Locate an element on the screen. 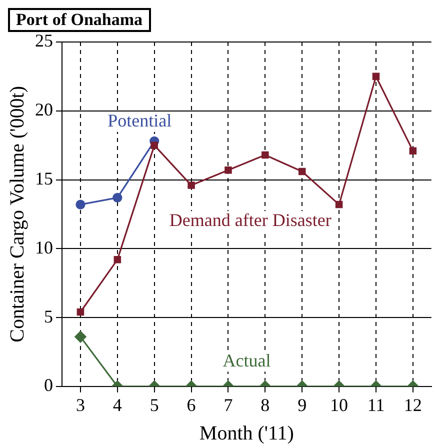 This screenshot has height=448, width=438. y-tick-label: 0 is located at coordinates (48, 385).